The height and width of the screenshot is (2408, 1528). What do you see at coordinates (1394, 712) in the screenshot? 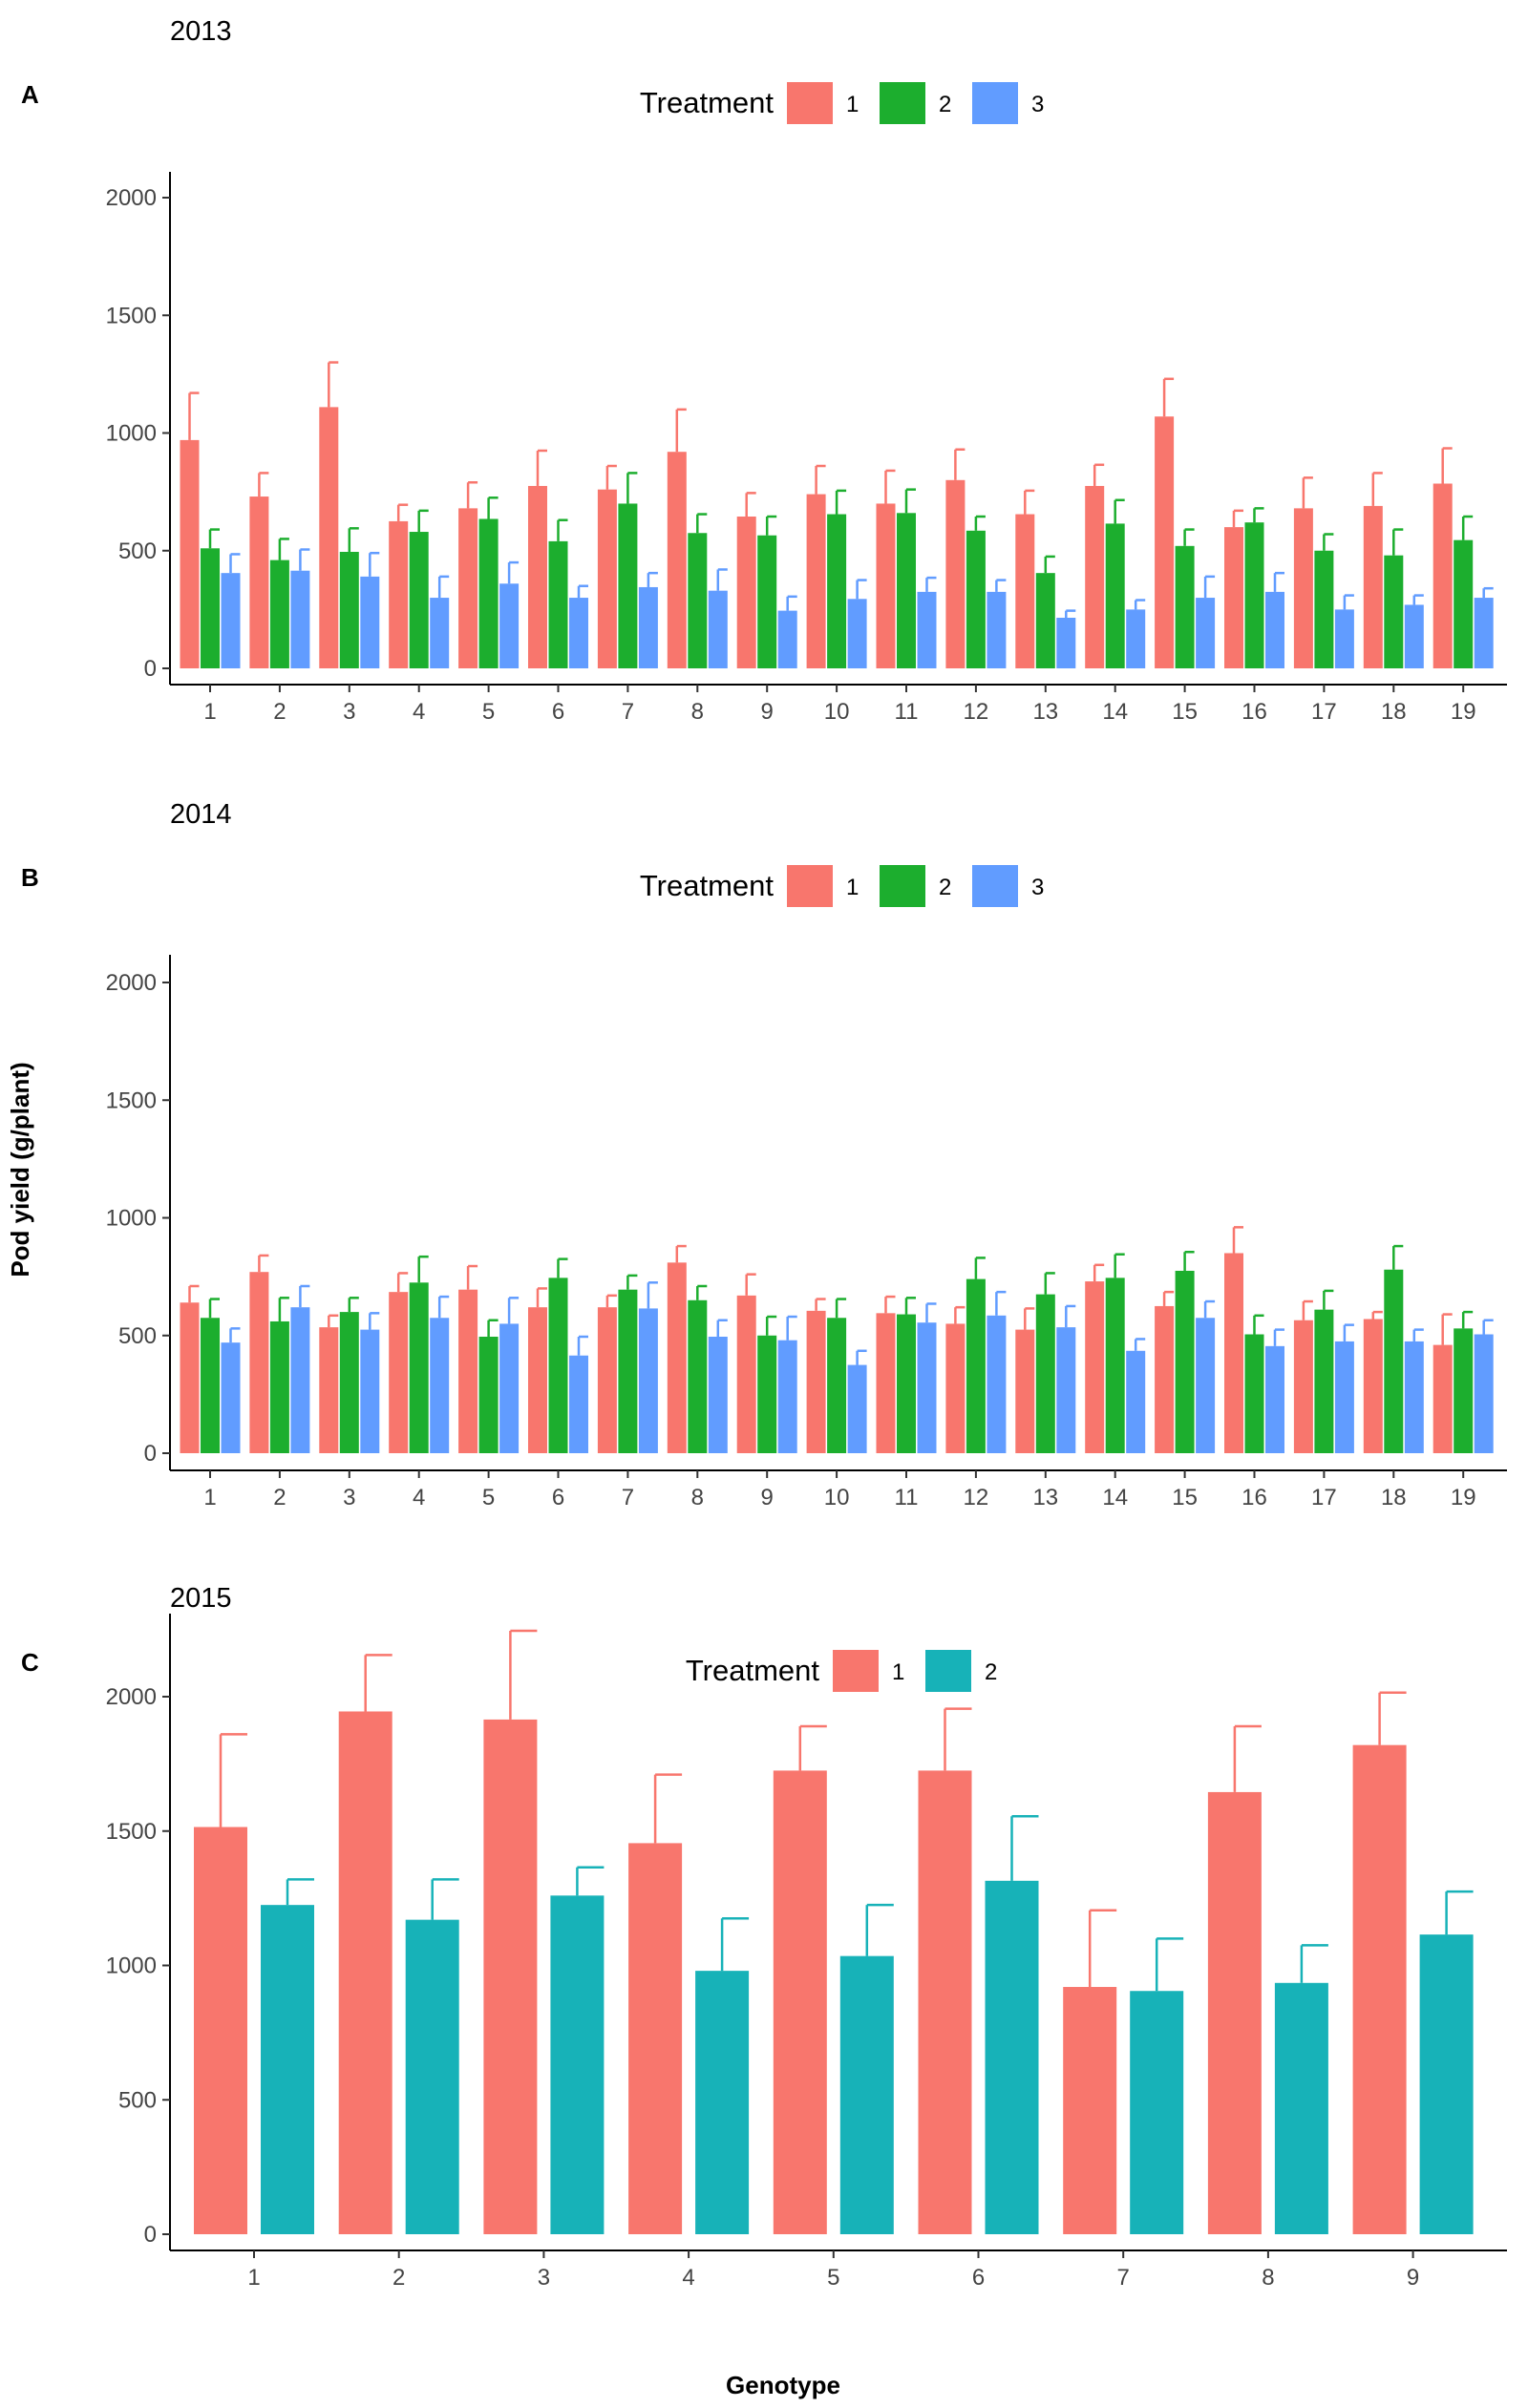
I see `x-tick-label: 18` at bounding box center [1394, 712].